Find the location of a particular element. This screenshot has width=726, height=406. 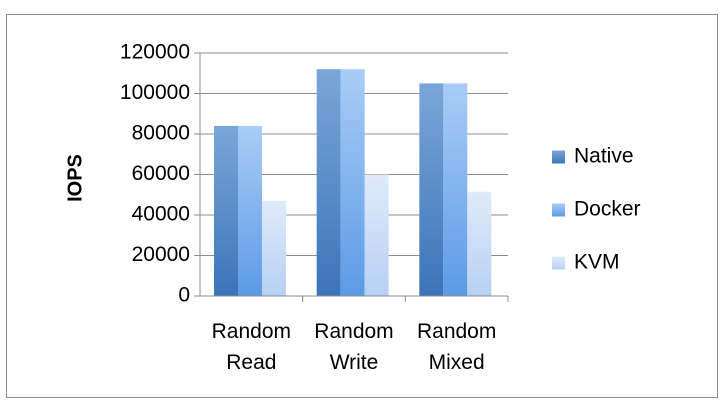

x-category-labels: Random Read Random Write Random Mixed is located at coordinates (354, 347).